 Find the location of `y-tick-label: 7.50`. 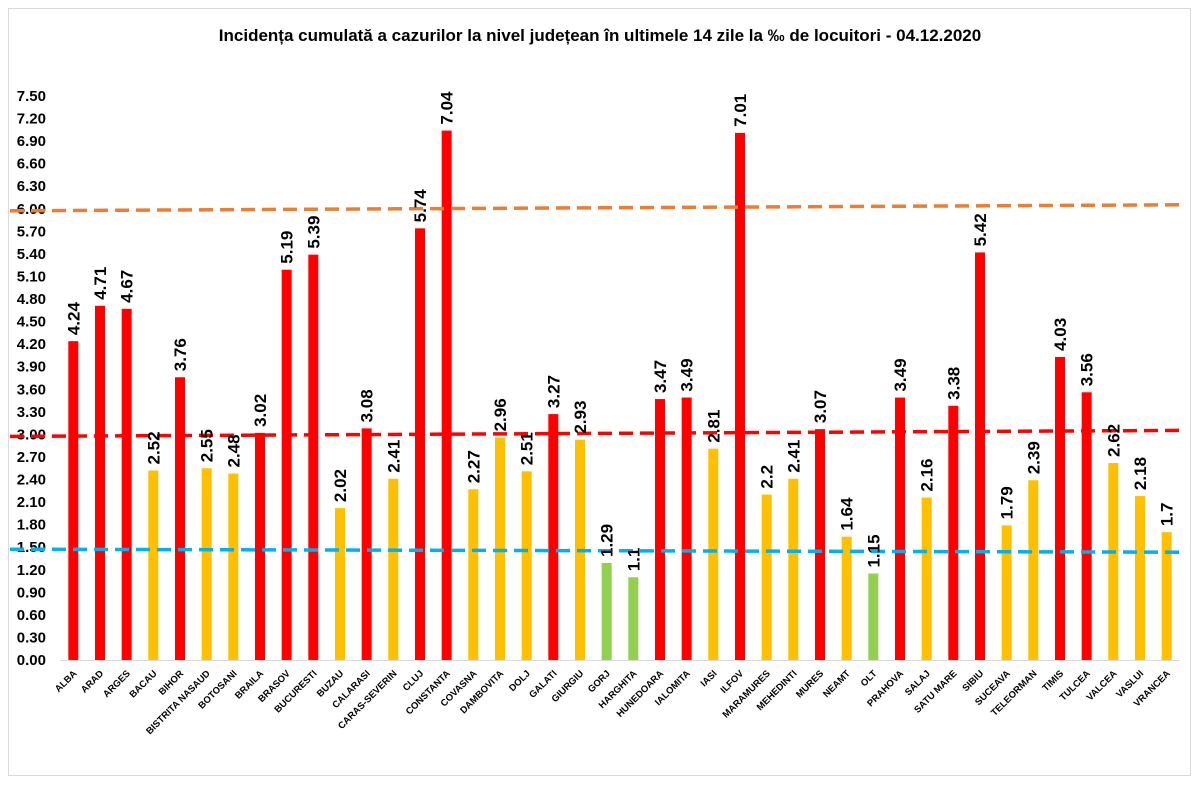

y-tick-label: 7.50 is located at coordinates (31, 96).